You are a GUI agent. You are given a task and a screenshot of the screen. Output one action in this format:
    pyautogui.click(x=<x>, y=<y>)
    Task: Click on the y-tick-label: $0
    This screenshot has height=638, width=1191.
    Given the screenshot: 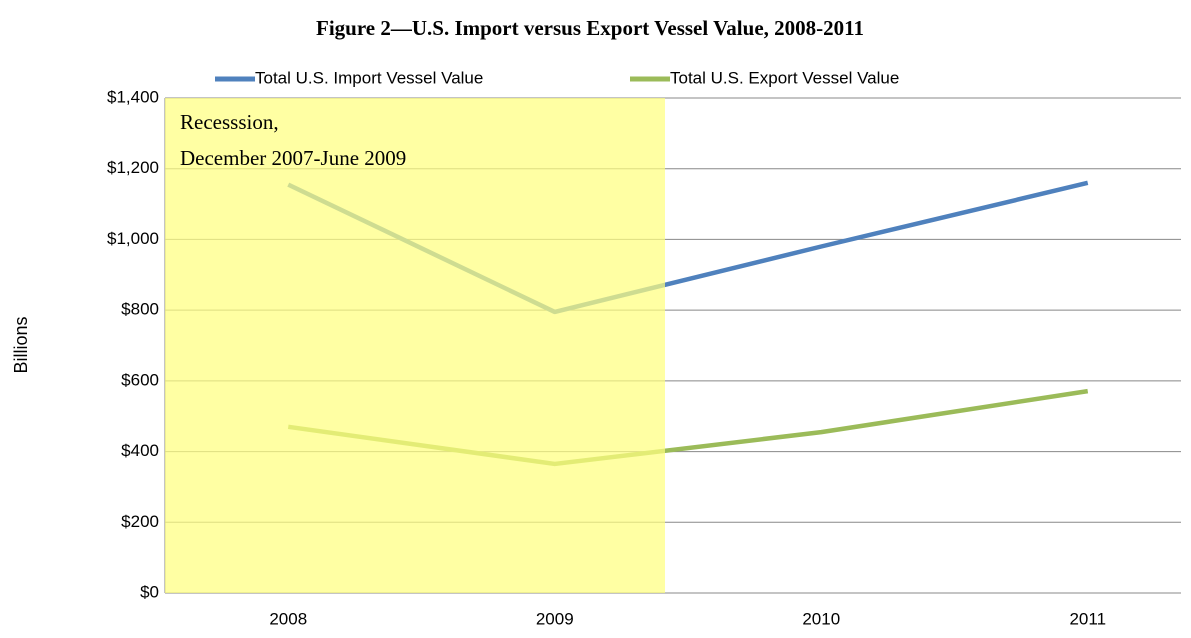 What is the action you would take?
    pyautogui.click(x=149, y=591)
    